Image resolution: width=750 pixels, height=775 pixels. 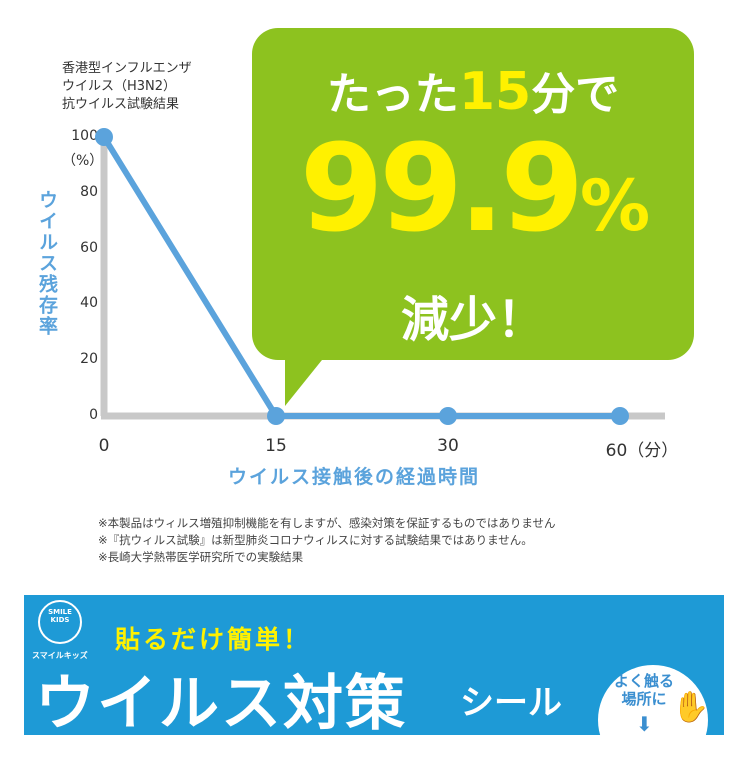 I want to click on x-tick-label: 15, so click(x=276, y=446).